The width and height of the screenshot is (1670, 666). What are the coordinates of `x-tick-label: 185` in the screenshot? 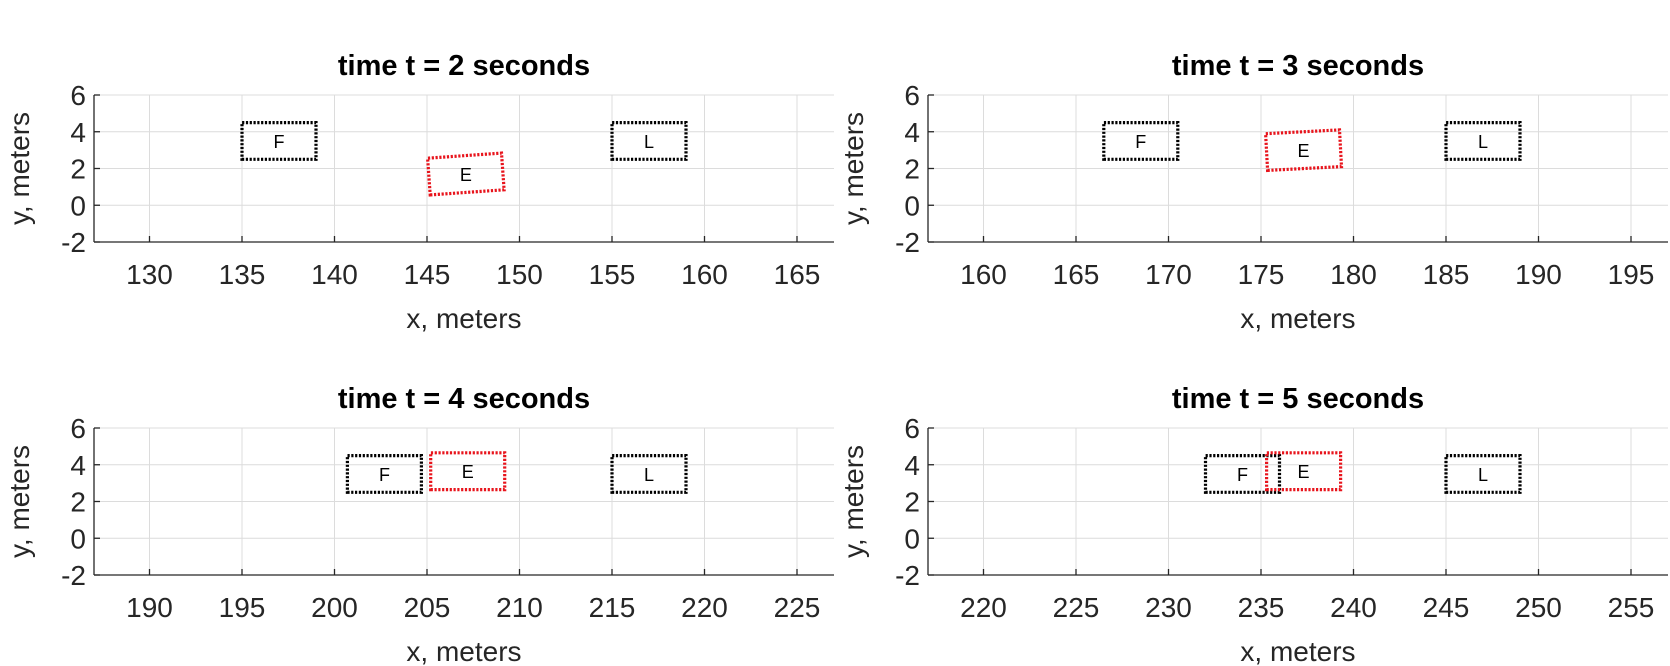 It's located at (1446, 274).